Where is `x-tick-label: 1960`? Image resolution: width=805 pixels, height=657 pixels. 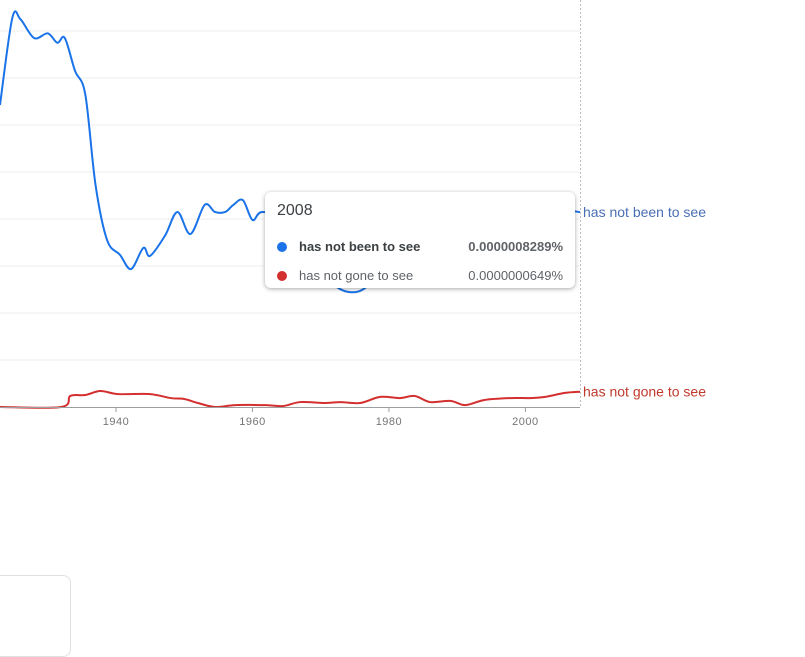
x-tick-label: 1960 is located at coordinates (252, 422).